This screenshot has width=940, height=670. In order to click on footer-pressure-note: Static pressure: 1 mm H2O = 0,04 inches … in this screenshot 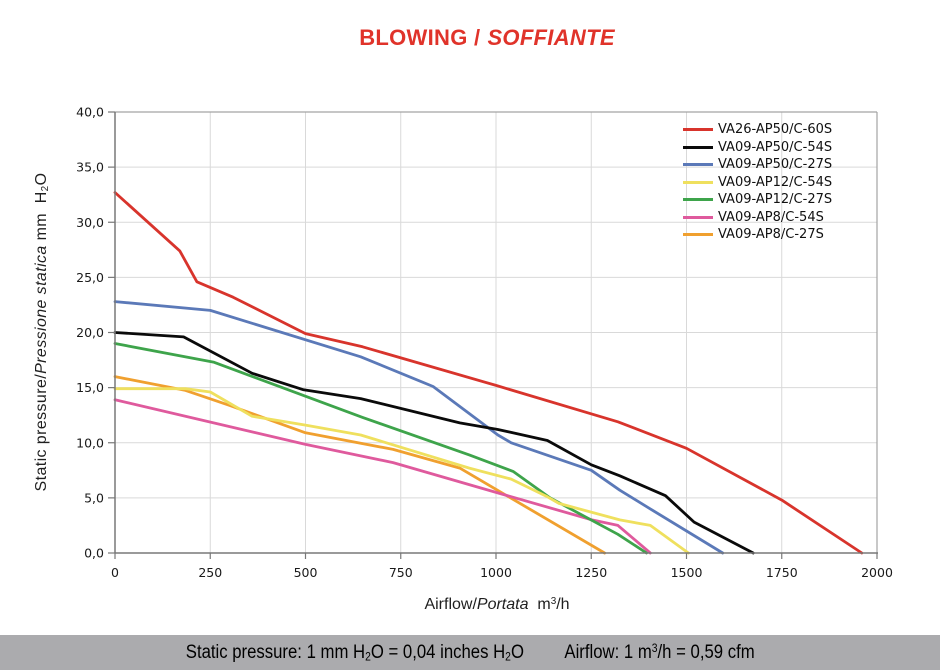, I will do `click(354, 652)`.